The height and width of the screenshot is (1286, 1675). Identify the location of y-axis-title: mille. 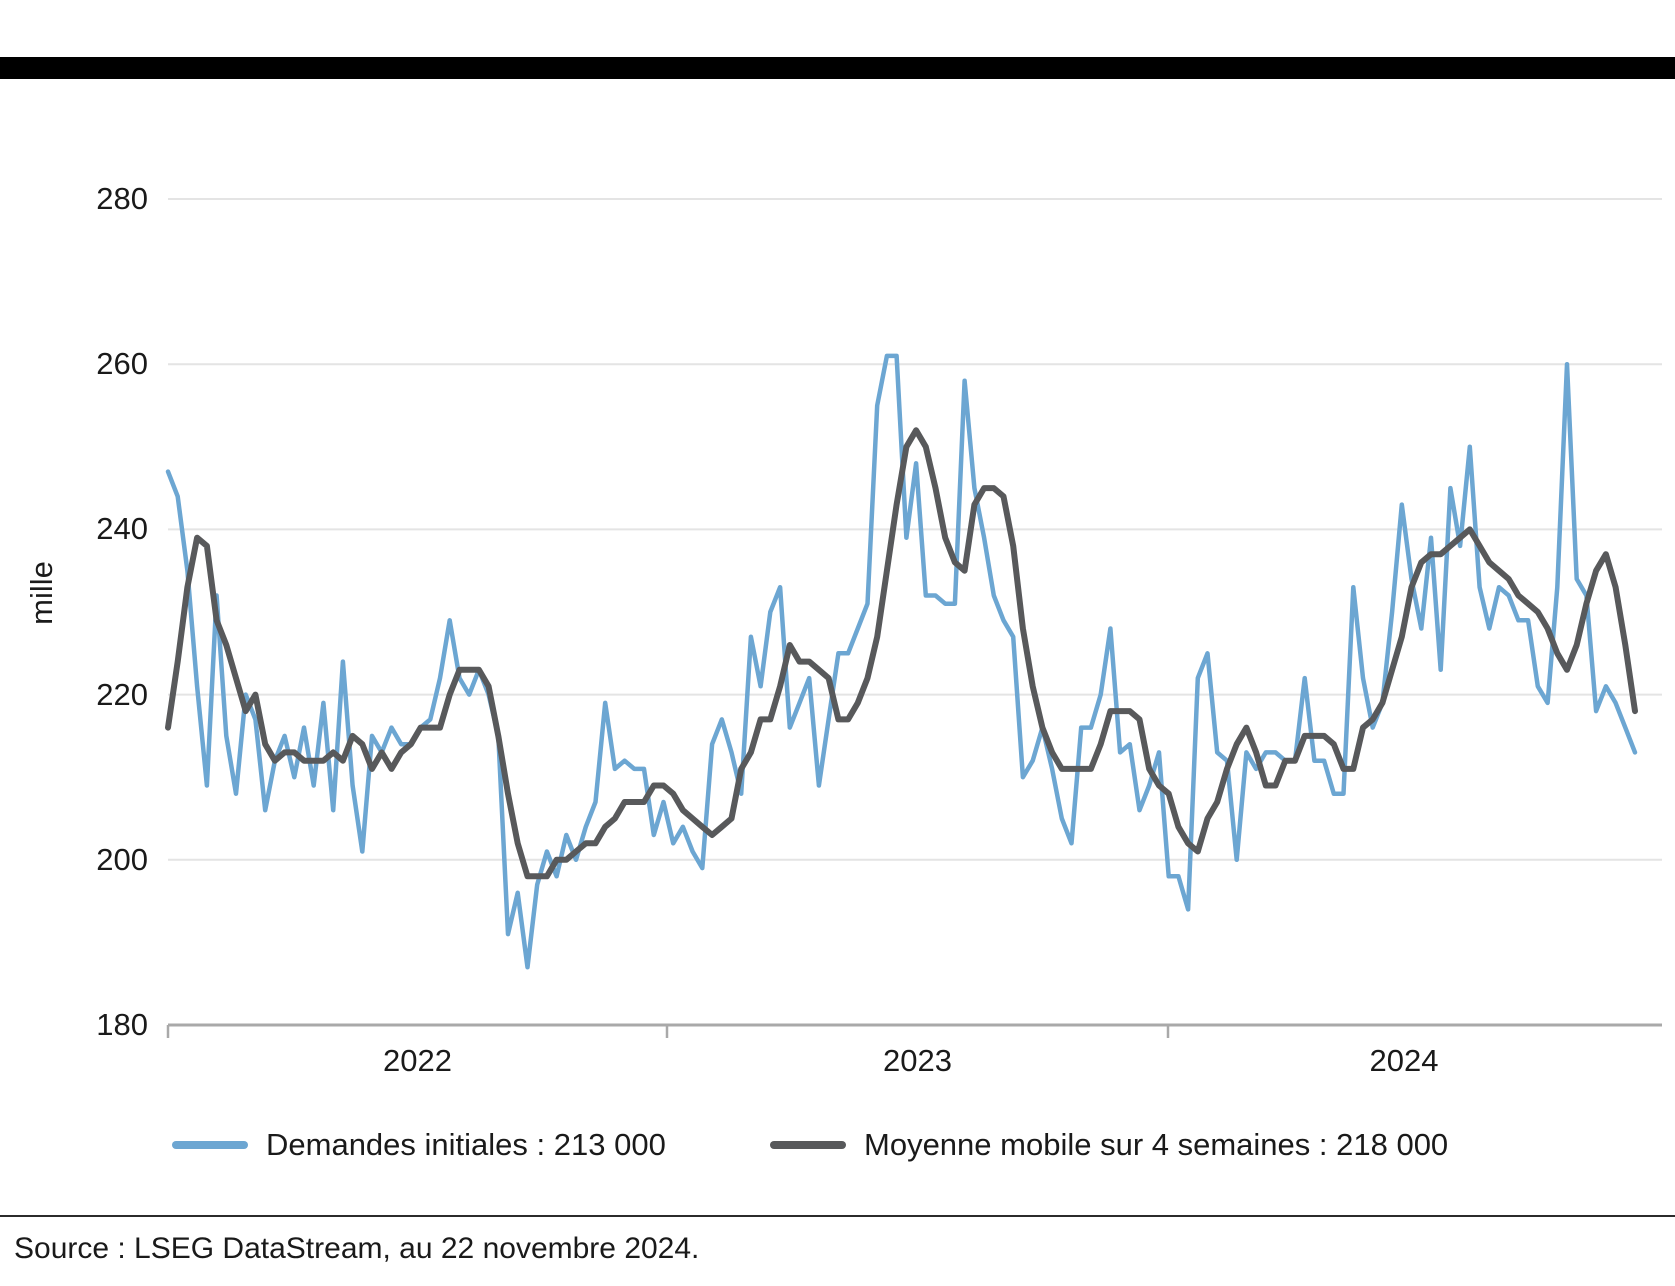
(41, 593).